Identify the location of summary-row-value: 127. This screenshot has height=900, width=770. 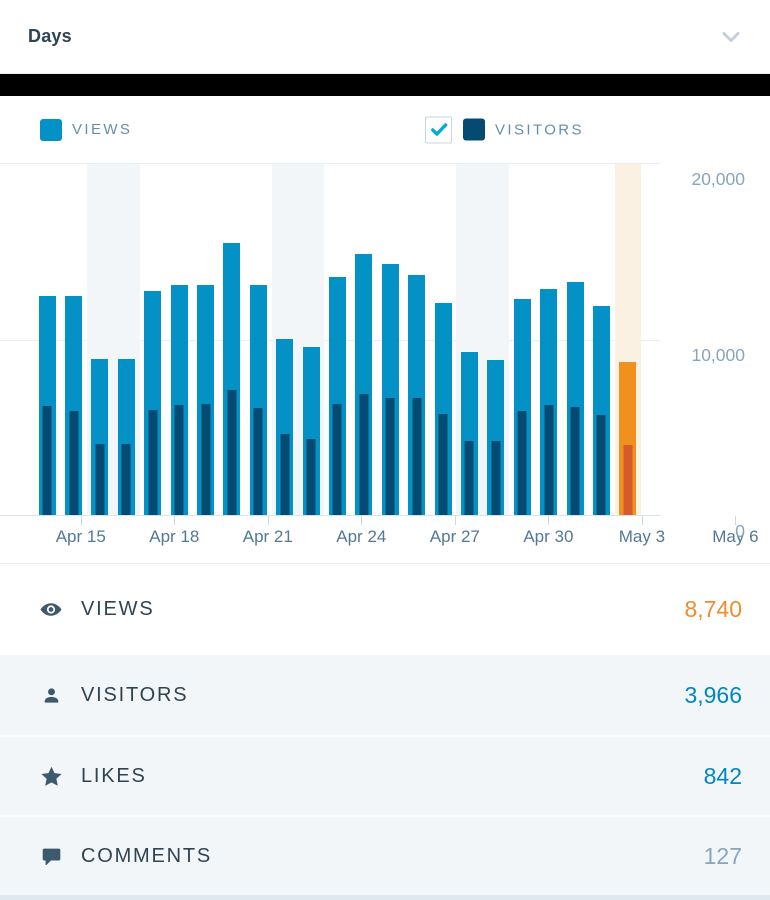
(722, 855).